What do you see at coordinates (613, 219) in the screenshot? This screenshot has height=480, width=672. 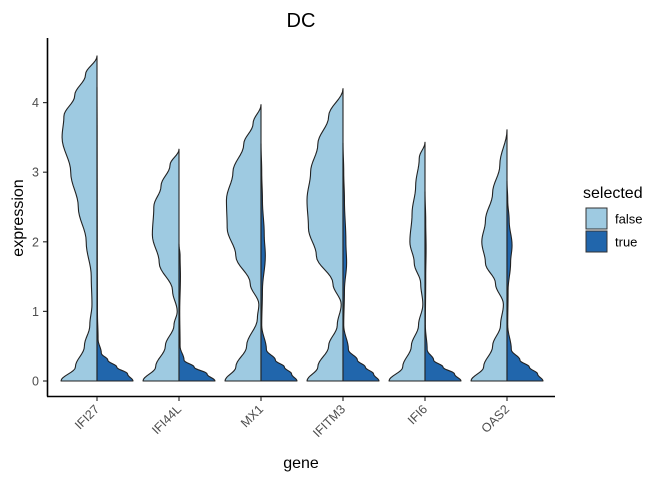 I see `legend: selected false true` at bounding box center [613, 219].